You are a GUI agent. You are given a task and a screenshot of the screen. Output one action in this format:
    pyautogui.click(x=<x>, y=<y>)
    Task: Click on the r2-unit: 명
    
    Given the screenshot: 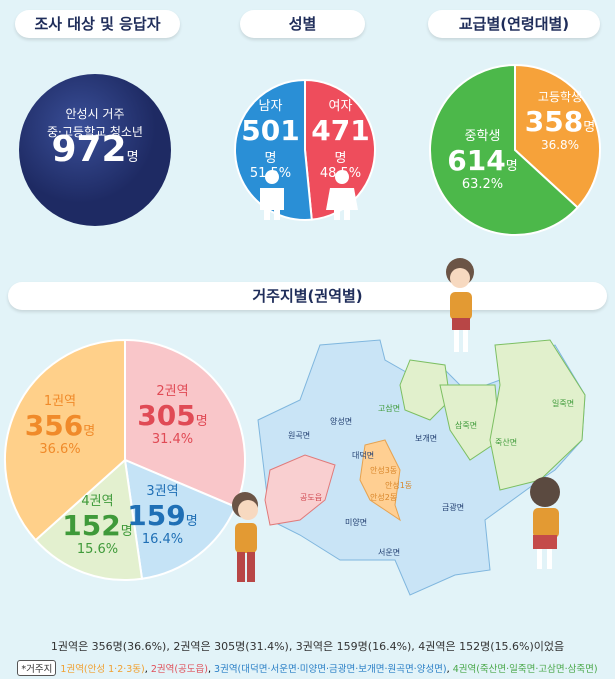 What is the action you would take?
    pyautogui.click(x=201, y=421)
    